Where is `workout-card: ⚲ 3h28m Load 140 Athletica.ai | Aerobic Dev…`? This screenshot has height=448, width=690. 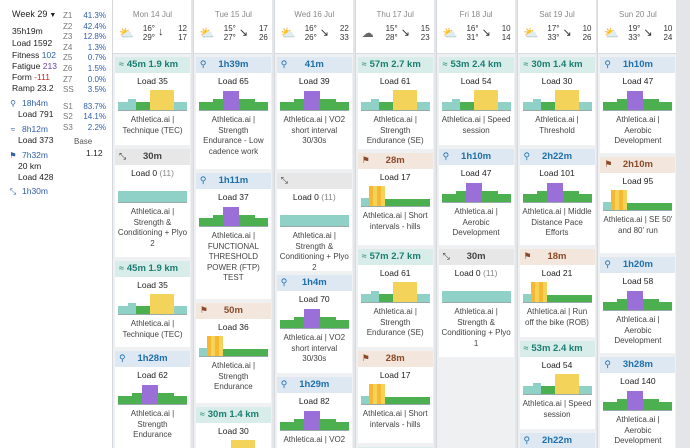
workout-card: ⚲ 3h28m Load 140 Athletica.ai | Aerobic Dev… is located at coordinates (638, 402).